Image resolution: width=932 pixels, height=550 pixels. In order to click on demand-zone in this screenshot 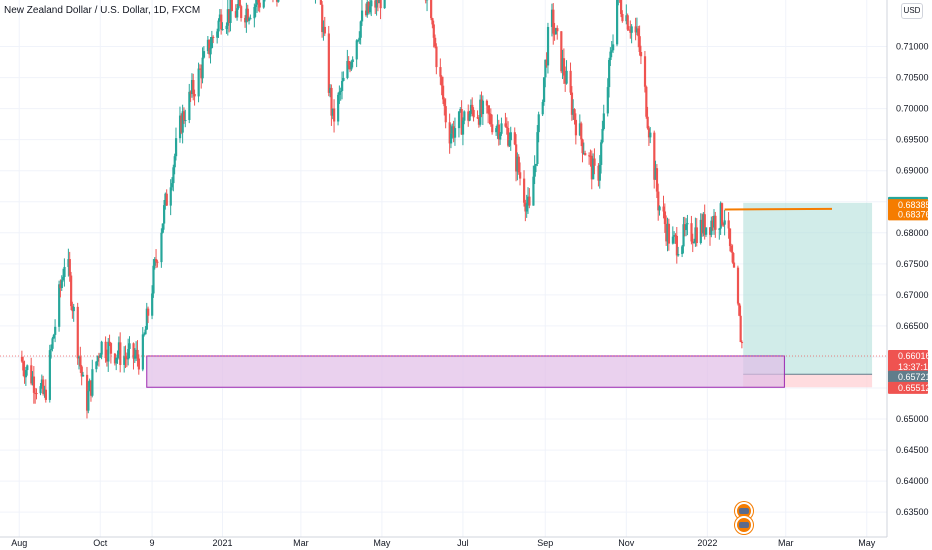, I will do `click(465, 371)`.